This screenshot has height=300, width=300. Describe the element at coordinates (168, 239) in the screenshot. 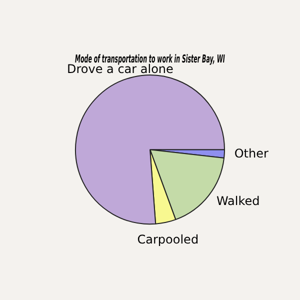

I see `slice-label: Carpooled` at that location.